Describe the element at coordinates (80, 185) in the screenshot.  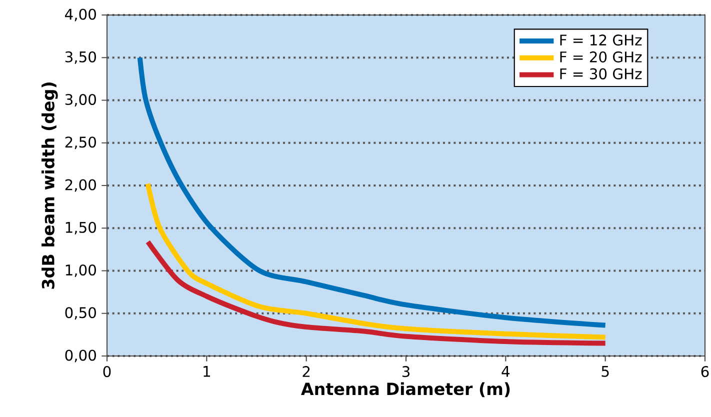
I see `y-tick-label: 2,00` at that location.